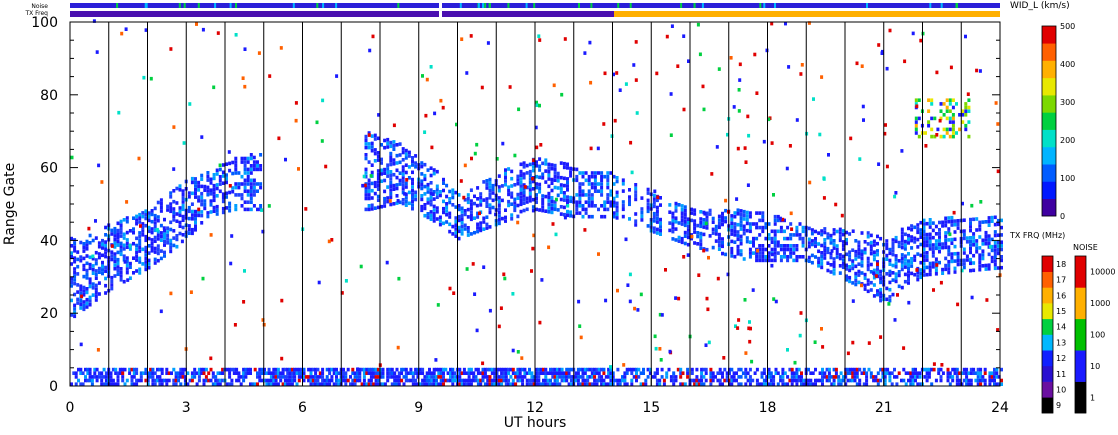 The width and height of the screenshot is (1118, 435). I want to click on colorbar-tick-label: 16, so click(1061, 295).